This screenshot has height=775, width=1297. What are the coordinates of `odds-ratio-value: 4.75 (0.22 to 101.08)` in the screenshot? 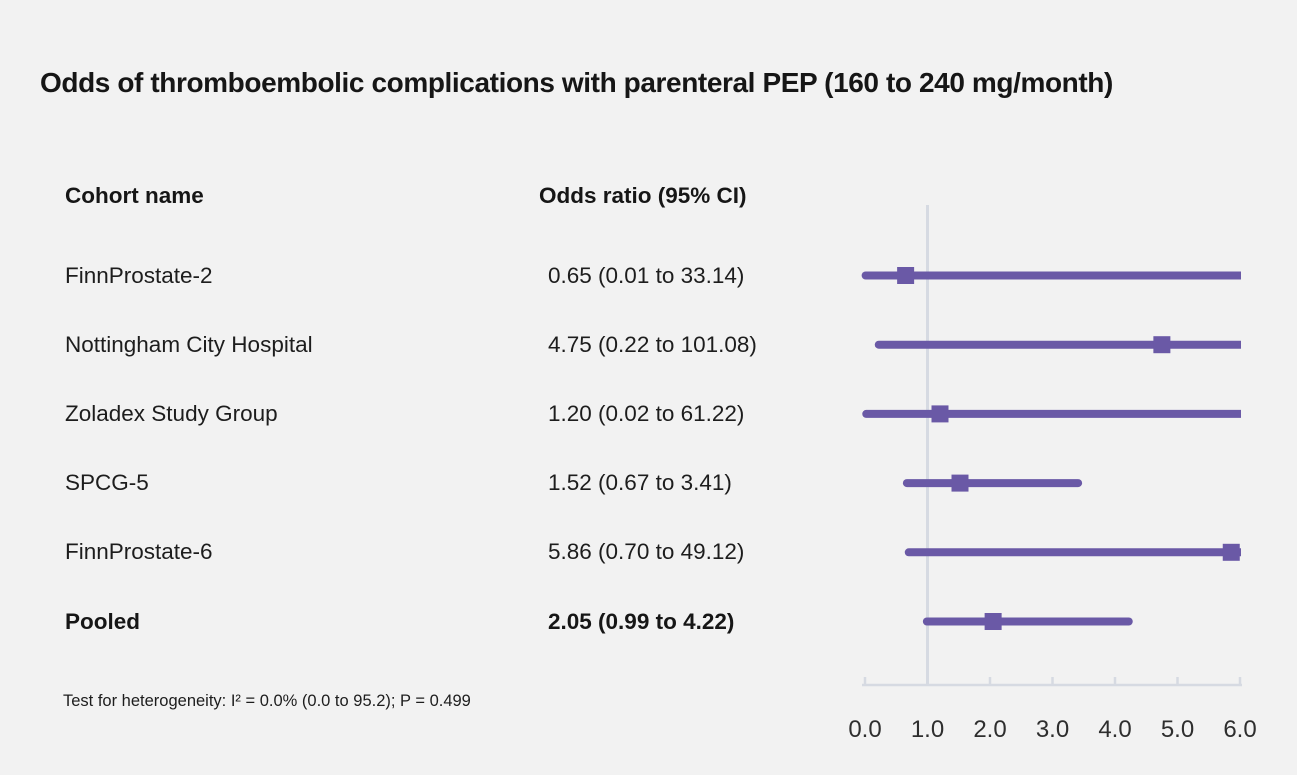 It's located at (652, 344).